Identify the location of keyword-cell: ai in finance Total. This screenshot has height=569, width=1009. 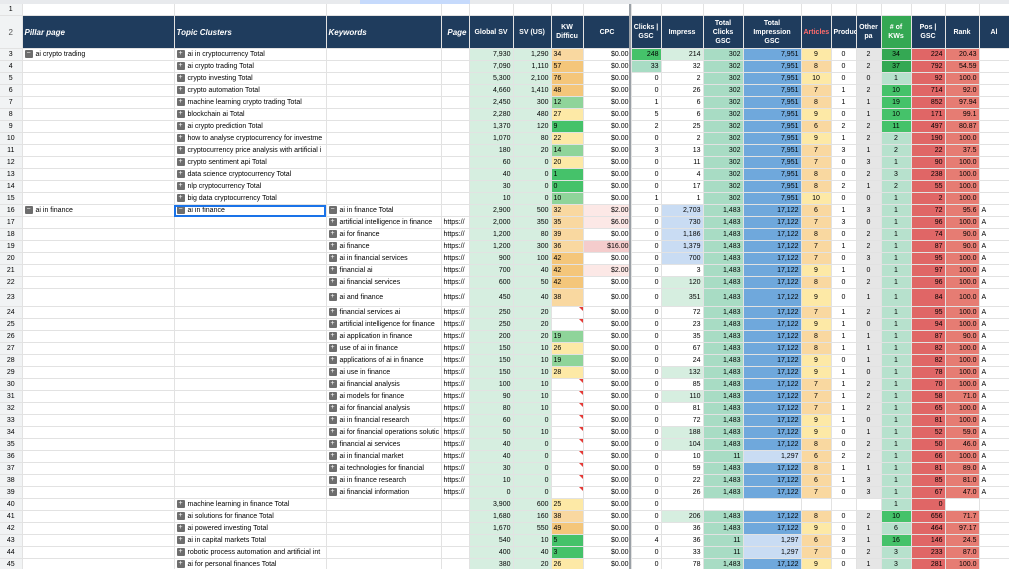
(384, 210).